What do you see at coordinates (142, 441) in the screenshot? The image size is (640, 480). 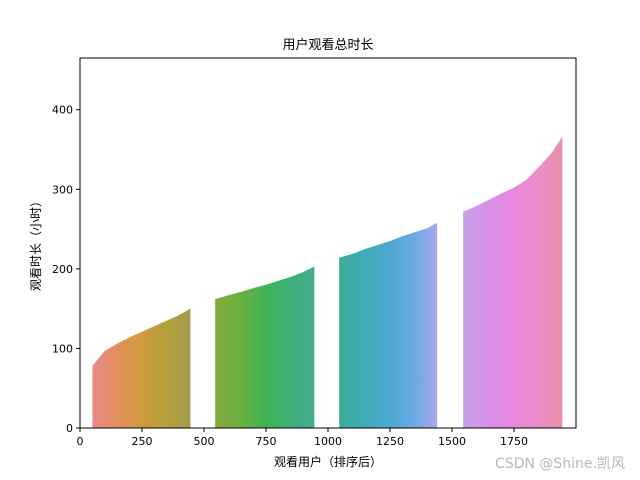 I see `x-tick-label: 250` at bounding box center [142, 441].